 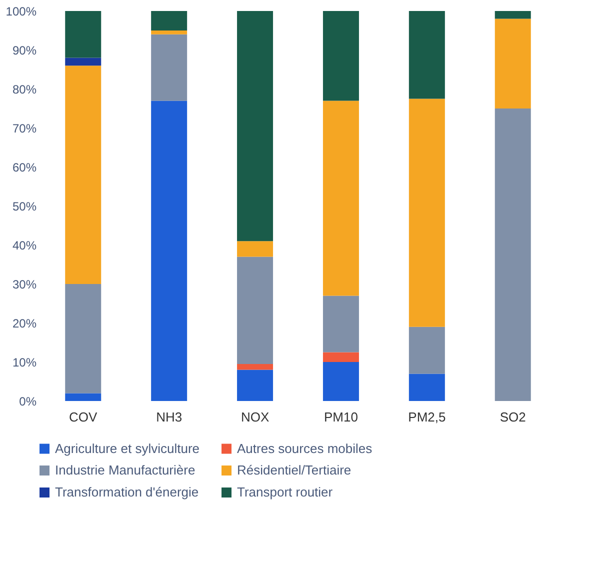 I want to click on x-tick-label: PM2,5, so click(x=427, y=417).